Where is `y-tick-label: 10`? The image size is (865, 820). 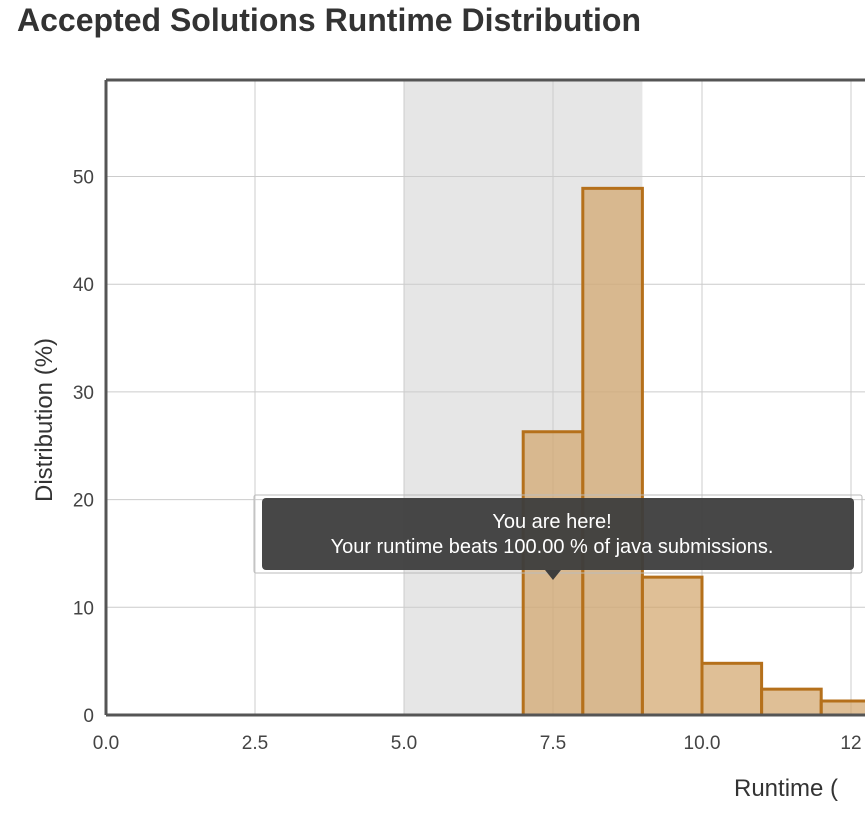
y-tick-label: 10 is located at coordinates (83, 608).